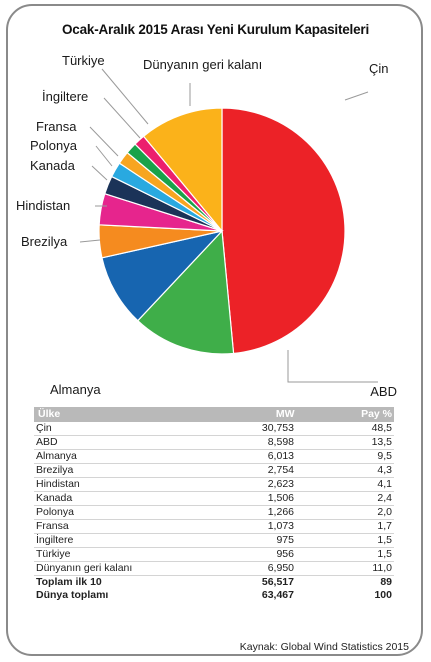 The width and height of the screenshot is (431, 662). What do you see at coordinates (214, 595) in the screenshot?
I see `table-total-row: Dünya toplamı 63,467 100` at bounding box center [214, 595].